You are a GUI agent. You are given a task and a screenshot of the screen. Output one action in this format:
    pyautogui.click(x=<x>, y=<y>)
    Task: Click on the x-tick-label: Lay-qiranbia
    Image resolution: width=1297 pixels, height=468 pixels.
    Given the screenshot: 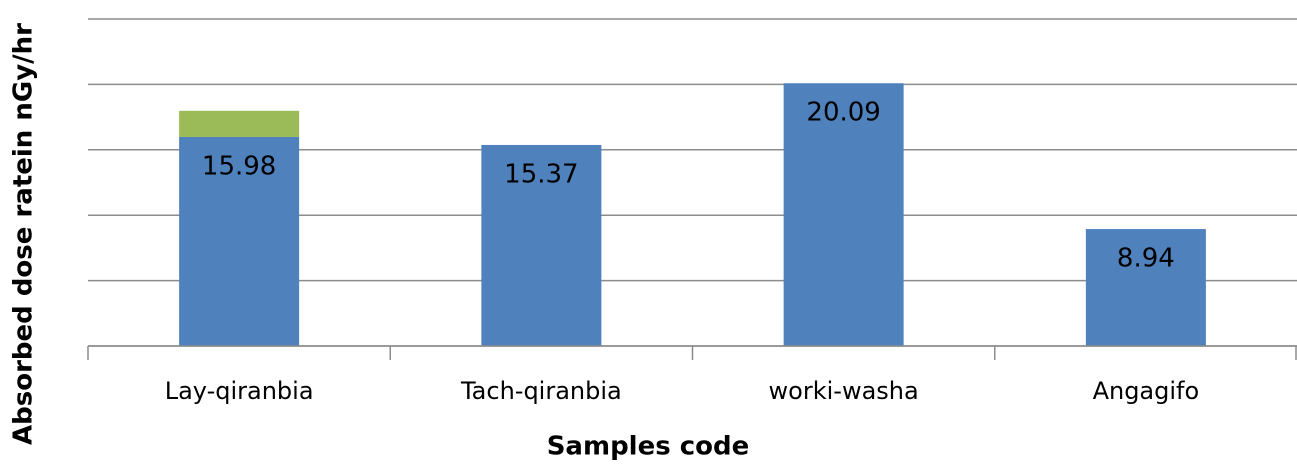 What is the action you would take?
    pyautogui.click(x=239, y=391)
    